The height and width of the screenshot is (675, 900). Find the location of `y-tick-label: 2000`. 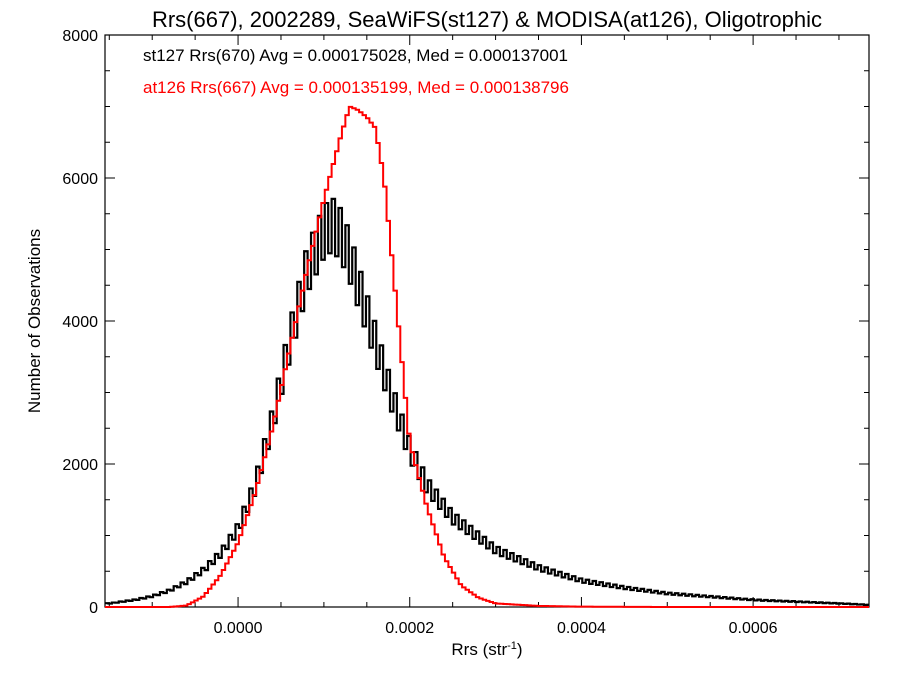

y-tick-label: 2000 is located at coordinates (80, 465).